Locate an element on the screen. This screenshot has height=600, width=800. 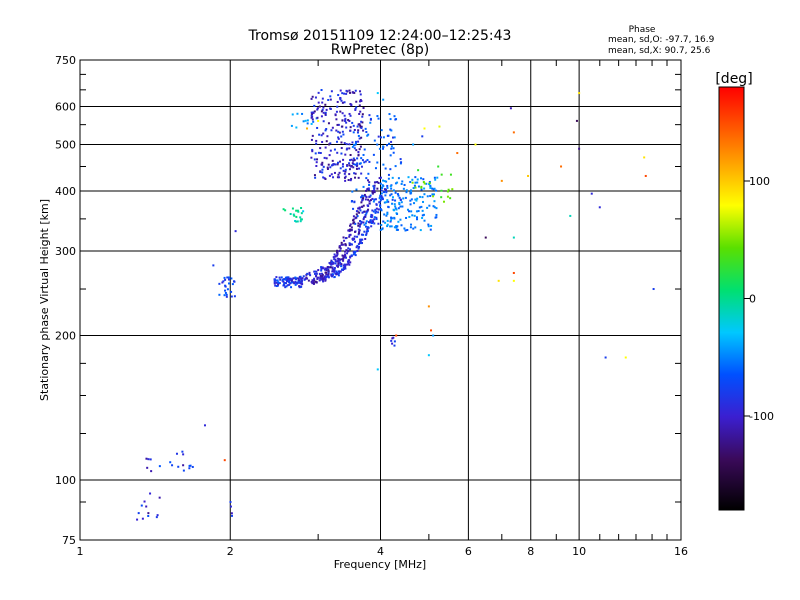
chart-title: Tromsø 20151109 12:24:00–12:25:43 is located at coordinates (380, 36).